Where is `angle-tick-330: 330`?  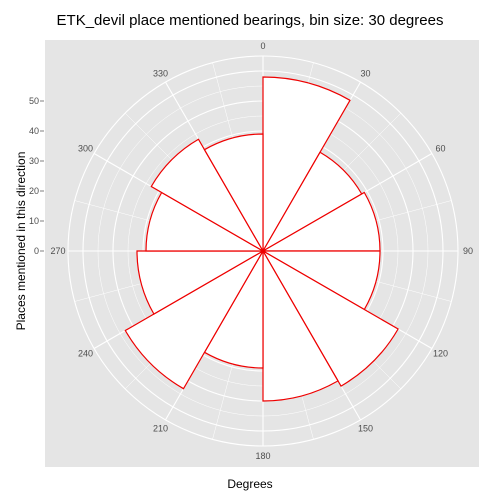
angle-tick-330: 330 is located at coordinates (160, 74).